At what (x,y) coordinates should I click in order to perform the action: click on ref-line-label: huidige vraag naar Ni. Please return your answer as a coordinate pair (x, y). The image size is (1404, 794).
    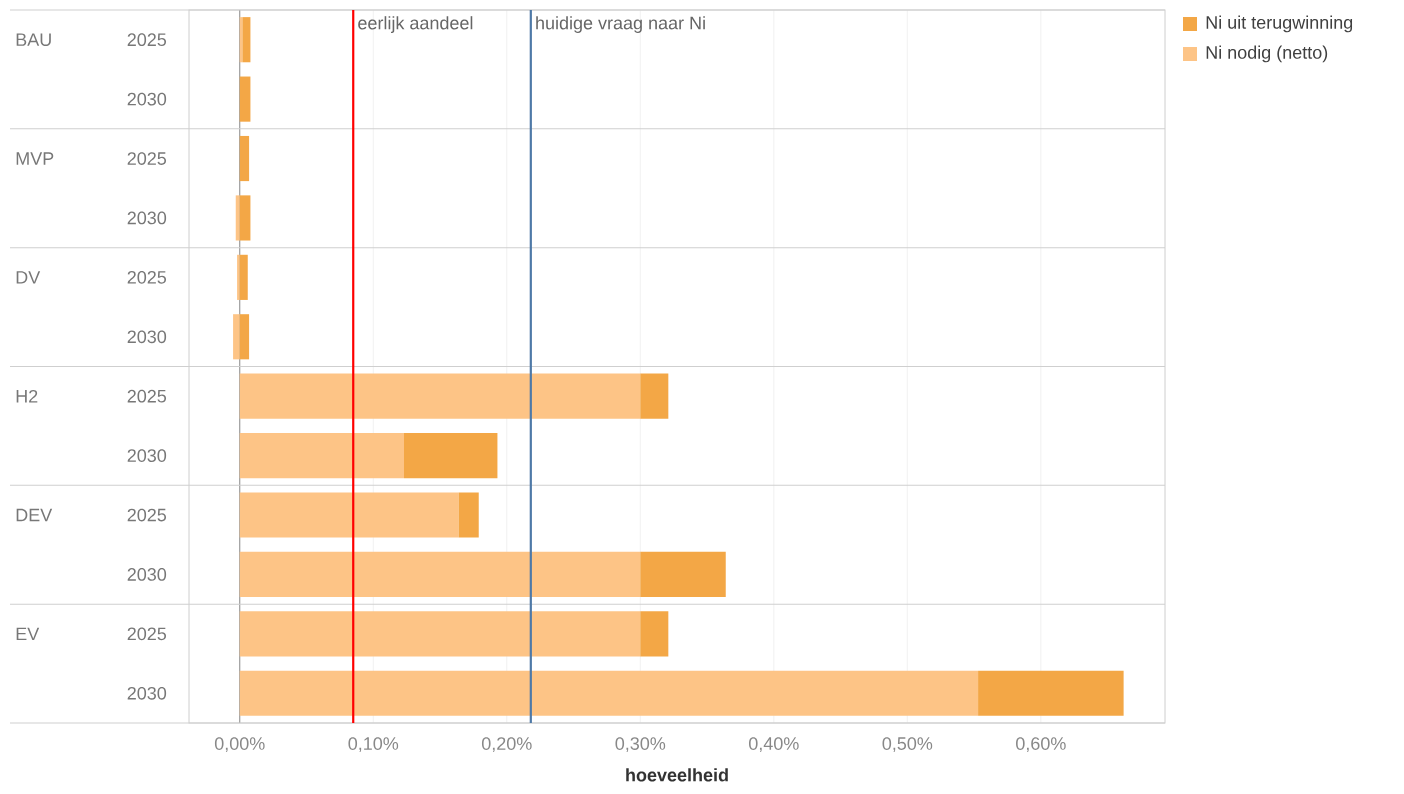
    Looking at the image, I should click on (620, 24).